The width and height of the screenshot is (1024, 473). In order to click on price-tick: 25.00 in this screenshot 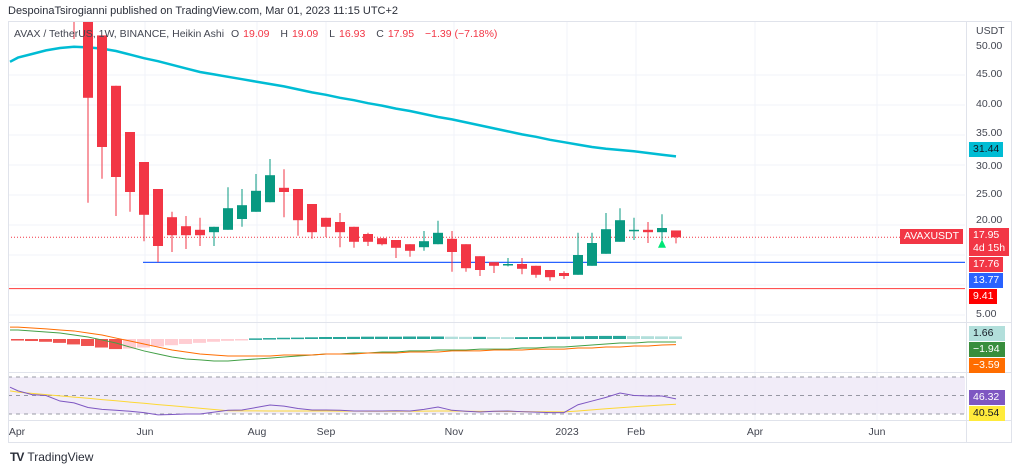, I will do `click(989, 194)`.